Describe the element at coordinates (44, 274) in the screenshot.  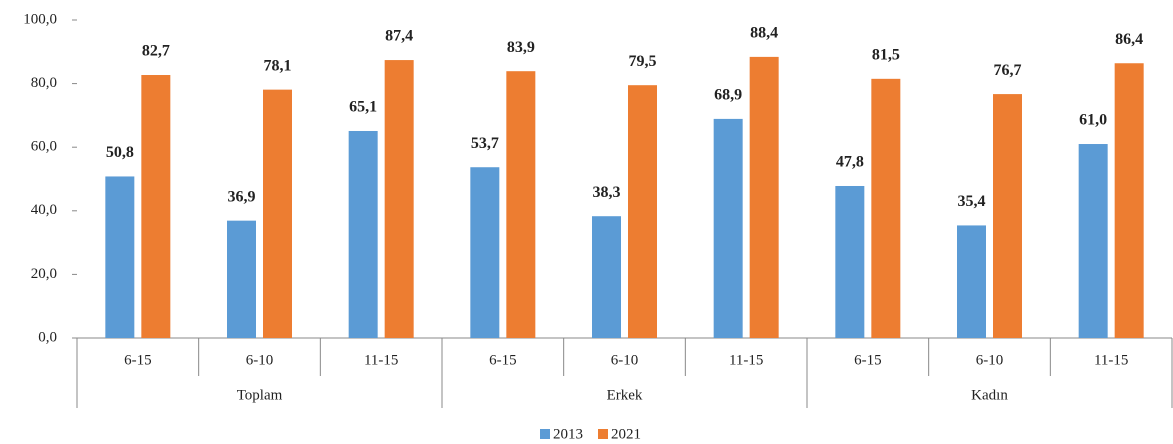
I see `y-tick-label: 20,0` at that location.